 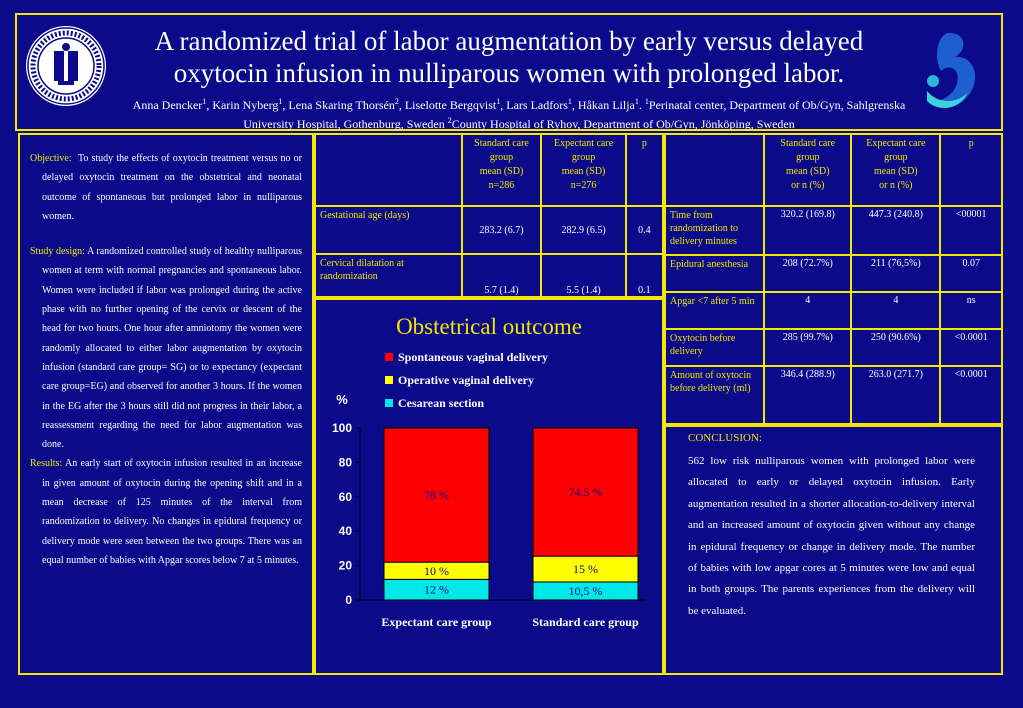 I want to click on table-cell: 283.2 (6.7), so click(x=501, y=230).